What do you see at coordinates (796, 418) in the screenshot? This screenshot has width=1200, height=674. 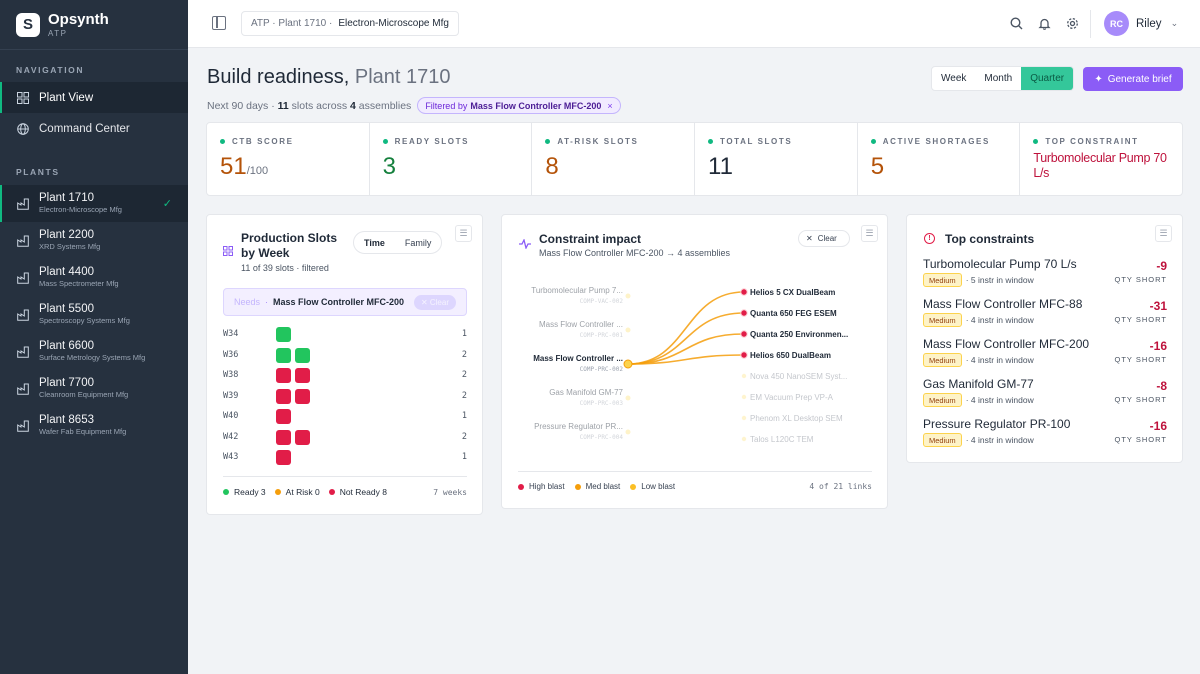 I see `assembly-name: Phenom XL Desktop SEM` at bounding box center [796, 418].